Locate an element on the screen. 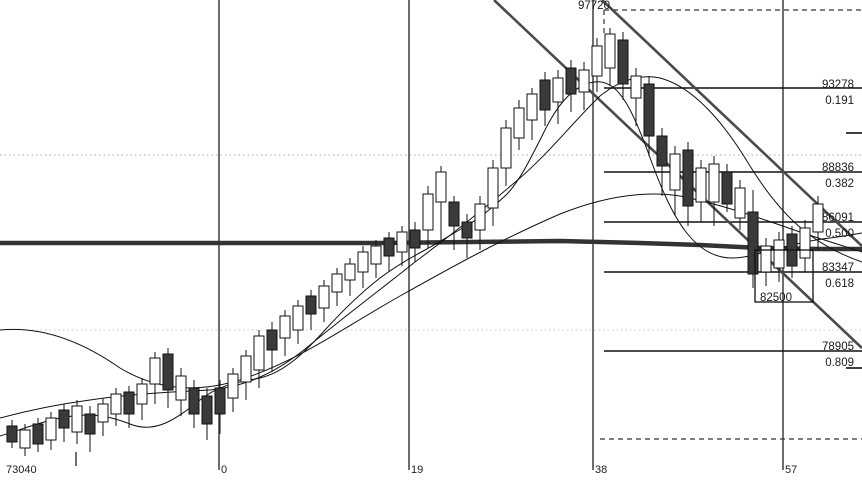  fib-ratio-0191: 0.191 is located at coordinates (839, 101).